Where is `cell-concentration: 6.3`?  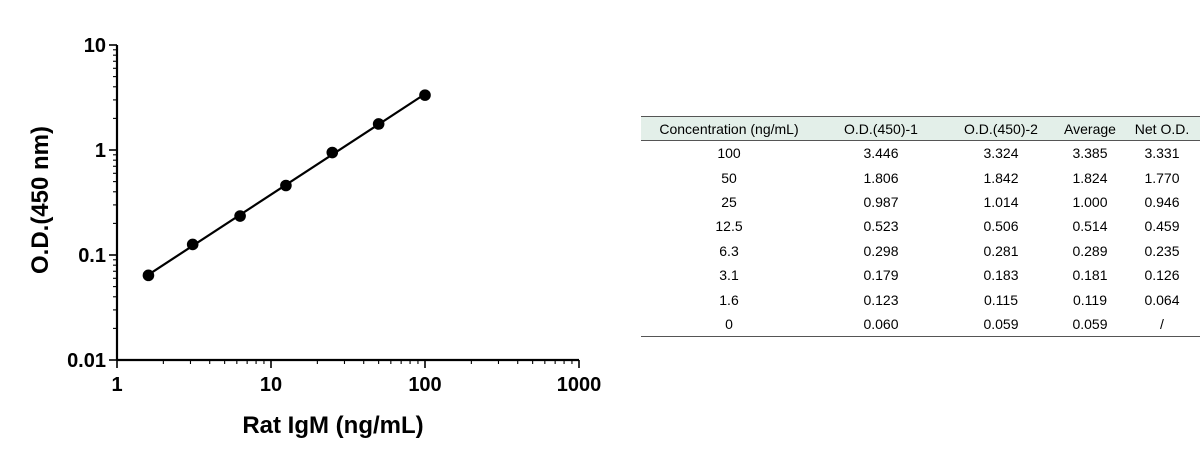 cell-concentration: 6.3 is located at coordinates (729, 250).